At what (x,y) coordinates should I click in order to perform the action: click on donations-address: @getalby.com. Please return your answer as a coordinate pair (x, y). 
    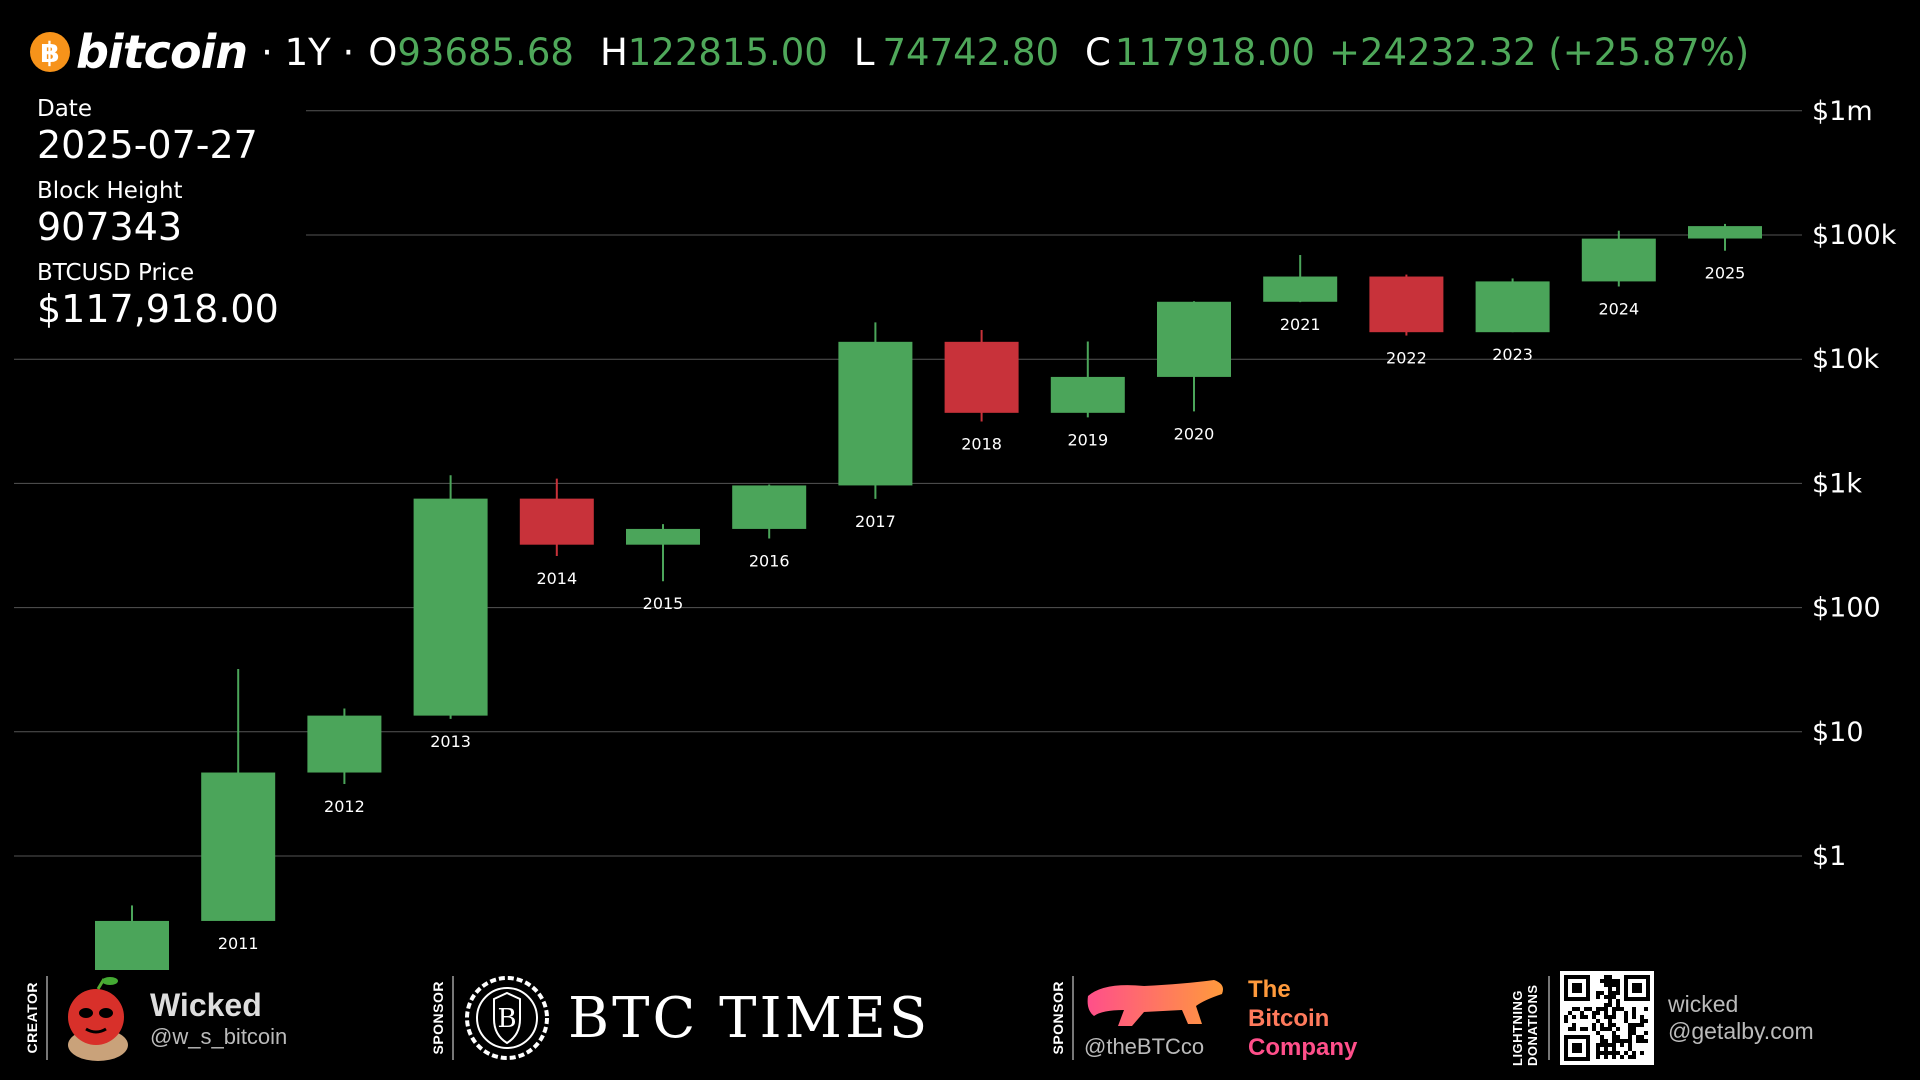
    Looking at the image, I should click on (1741, 1031).